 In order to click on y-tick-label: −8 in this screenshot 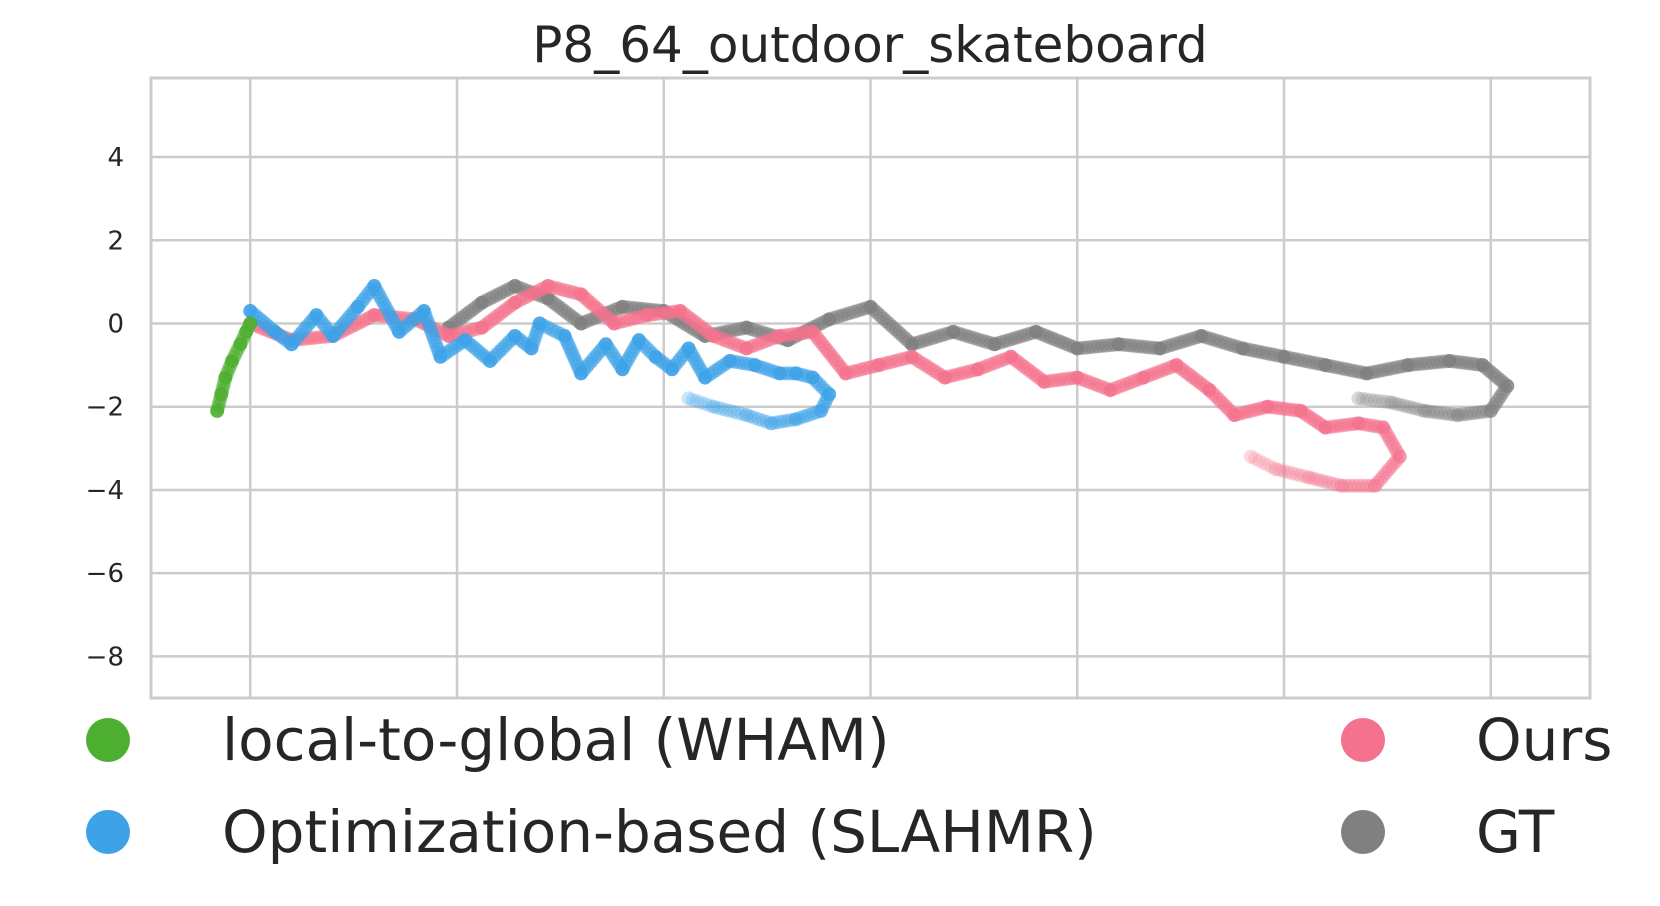, I will do `click(105, 657)`.